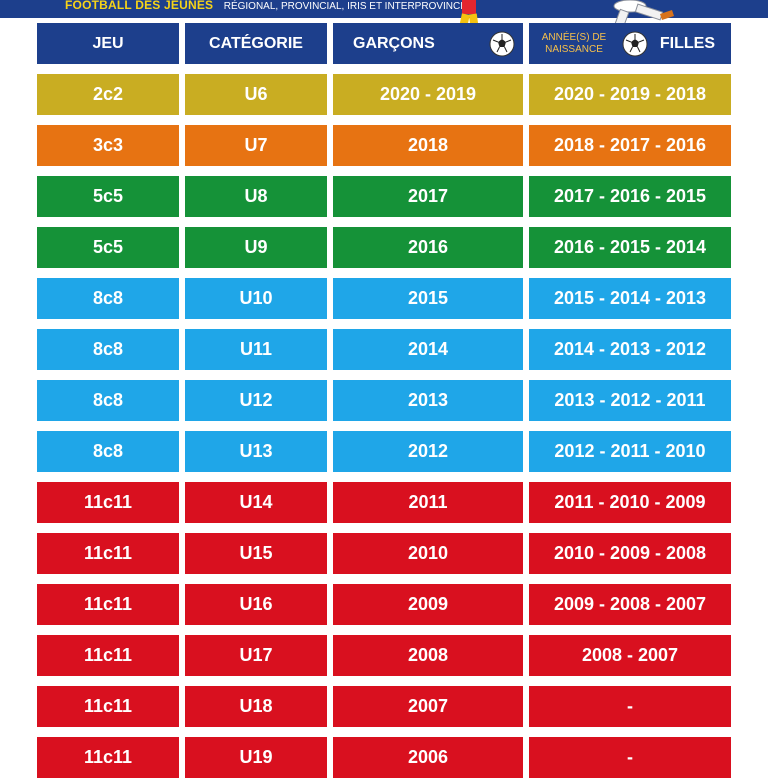 The image size is (768, 778). I want to click on cell-categorie: U16, so click(256, 604).